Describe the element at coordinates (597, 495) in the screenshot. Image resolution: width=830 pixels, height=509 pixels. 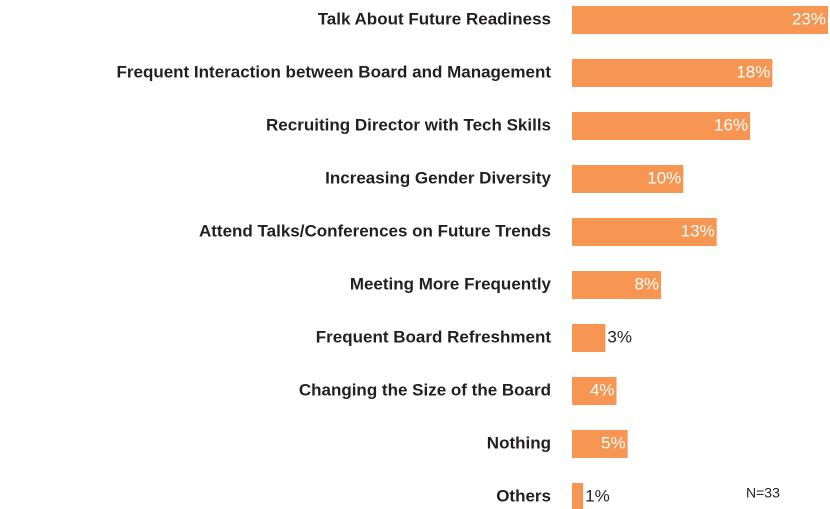
I see `value-label: 1%` at that location.